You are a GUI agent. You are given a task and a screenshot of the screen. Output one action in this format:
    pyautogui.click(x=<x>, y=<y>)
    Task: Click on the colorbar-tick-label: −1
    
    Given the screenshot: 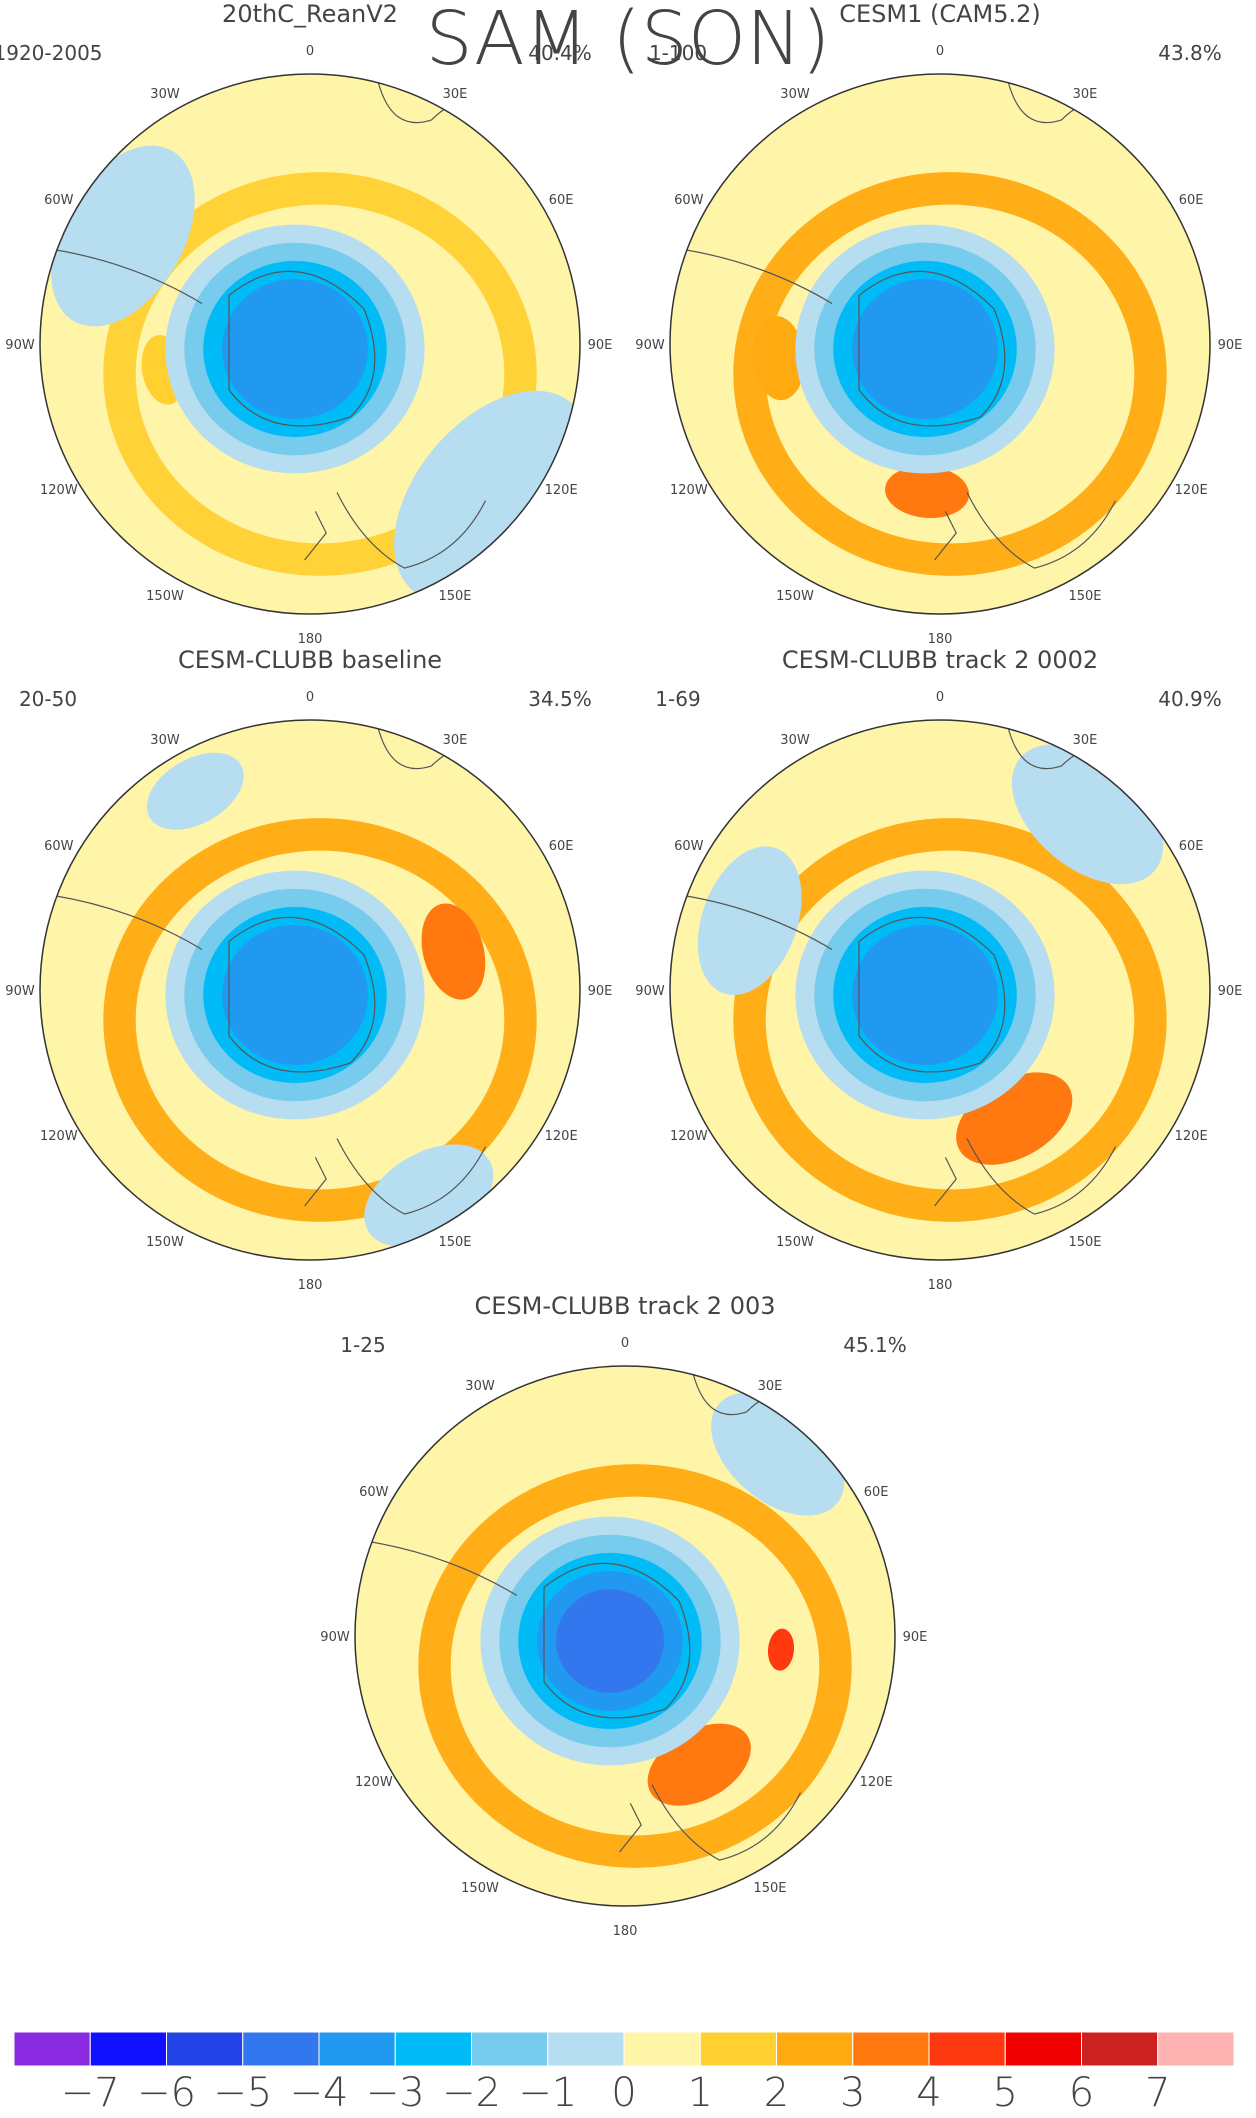 What is the action you would take?
    pyautogui.click(x=547, y=2093)
    